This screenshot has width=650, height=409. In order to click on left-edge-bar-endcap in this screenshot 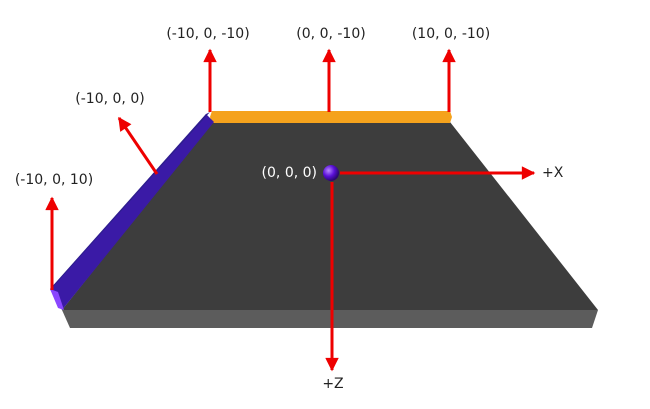, I will do `click(57, 299)`.